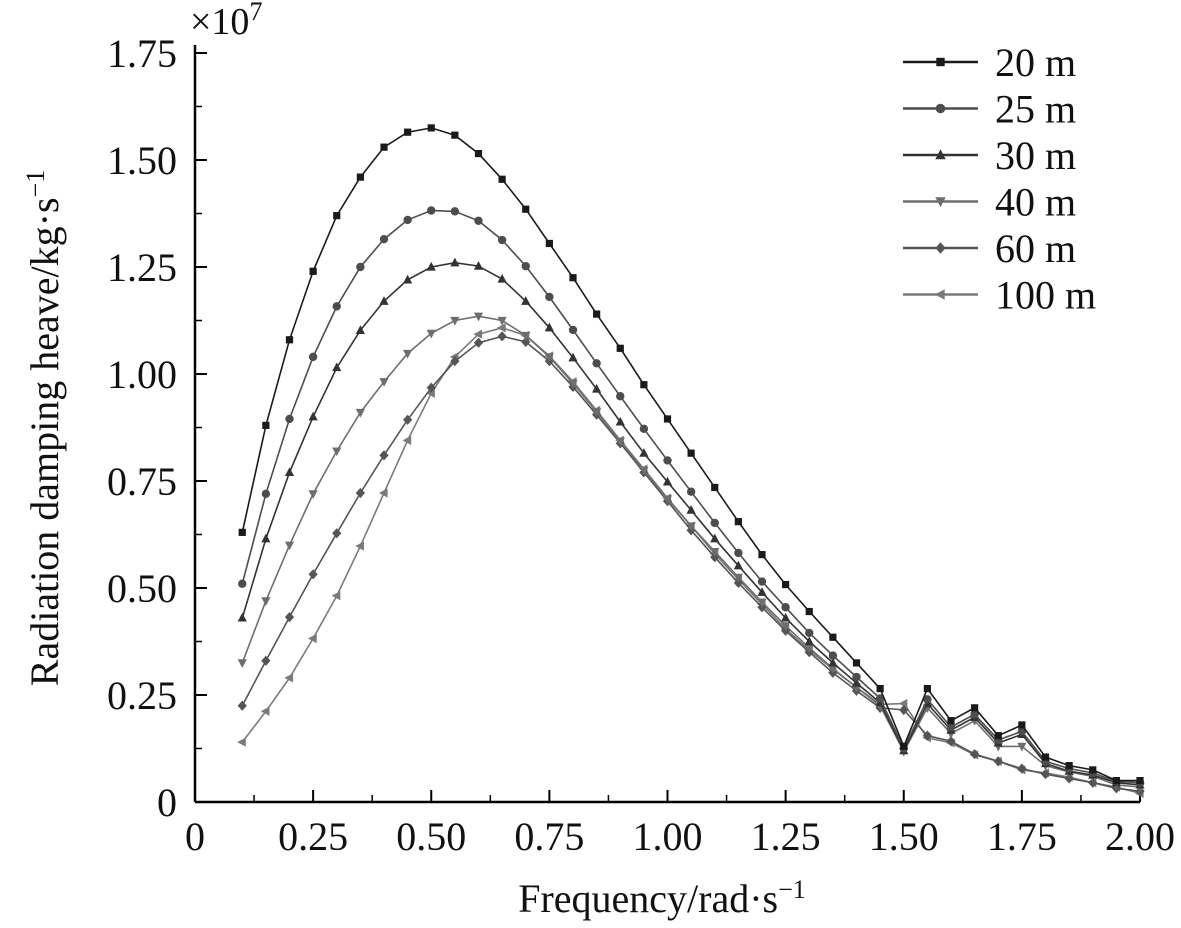 This screenshot has width=1181, height=928. What do you see at coordinates (226, 21) in the screenshot?
I see `y-exponent: ×10⁷` at bounding box center [226, 21].